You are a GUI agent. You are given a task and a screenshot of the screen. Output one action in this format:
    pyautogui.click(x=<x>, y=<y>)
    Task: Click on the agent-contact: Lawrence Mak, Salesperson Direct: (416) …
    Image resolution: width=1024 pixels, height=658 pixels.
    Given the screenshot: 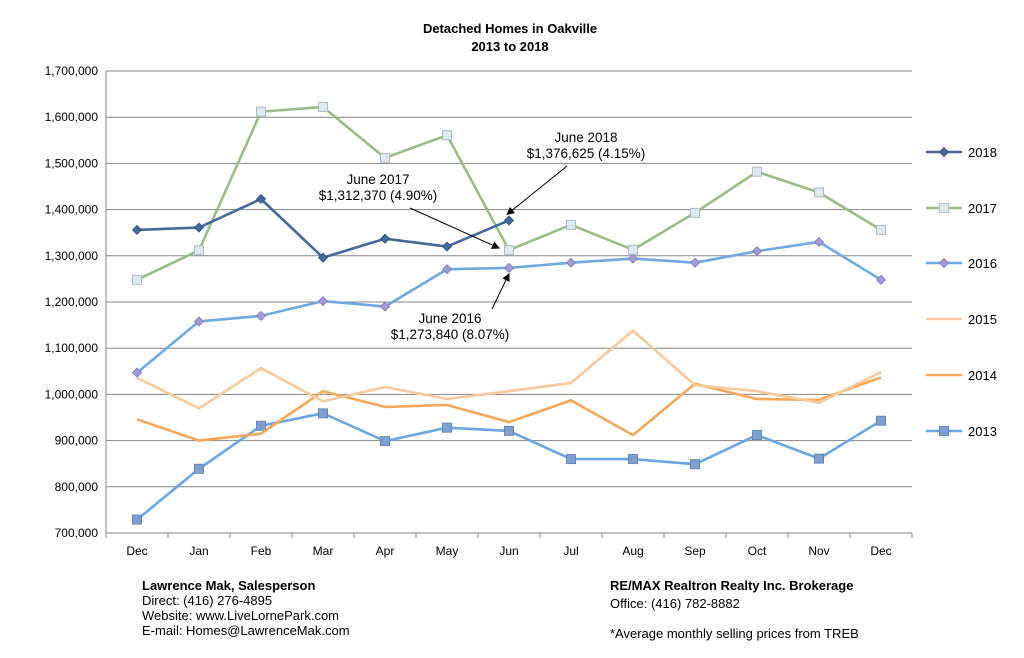 What is the action you would take?
    pyautogui.click(x=246, y=608)
    